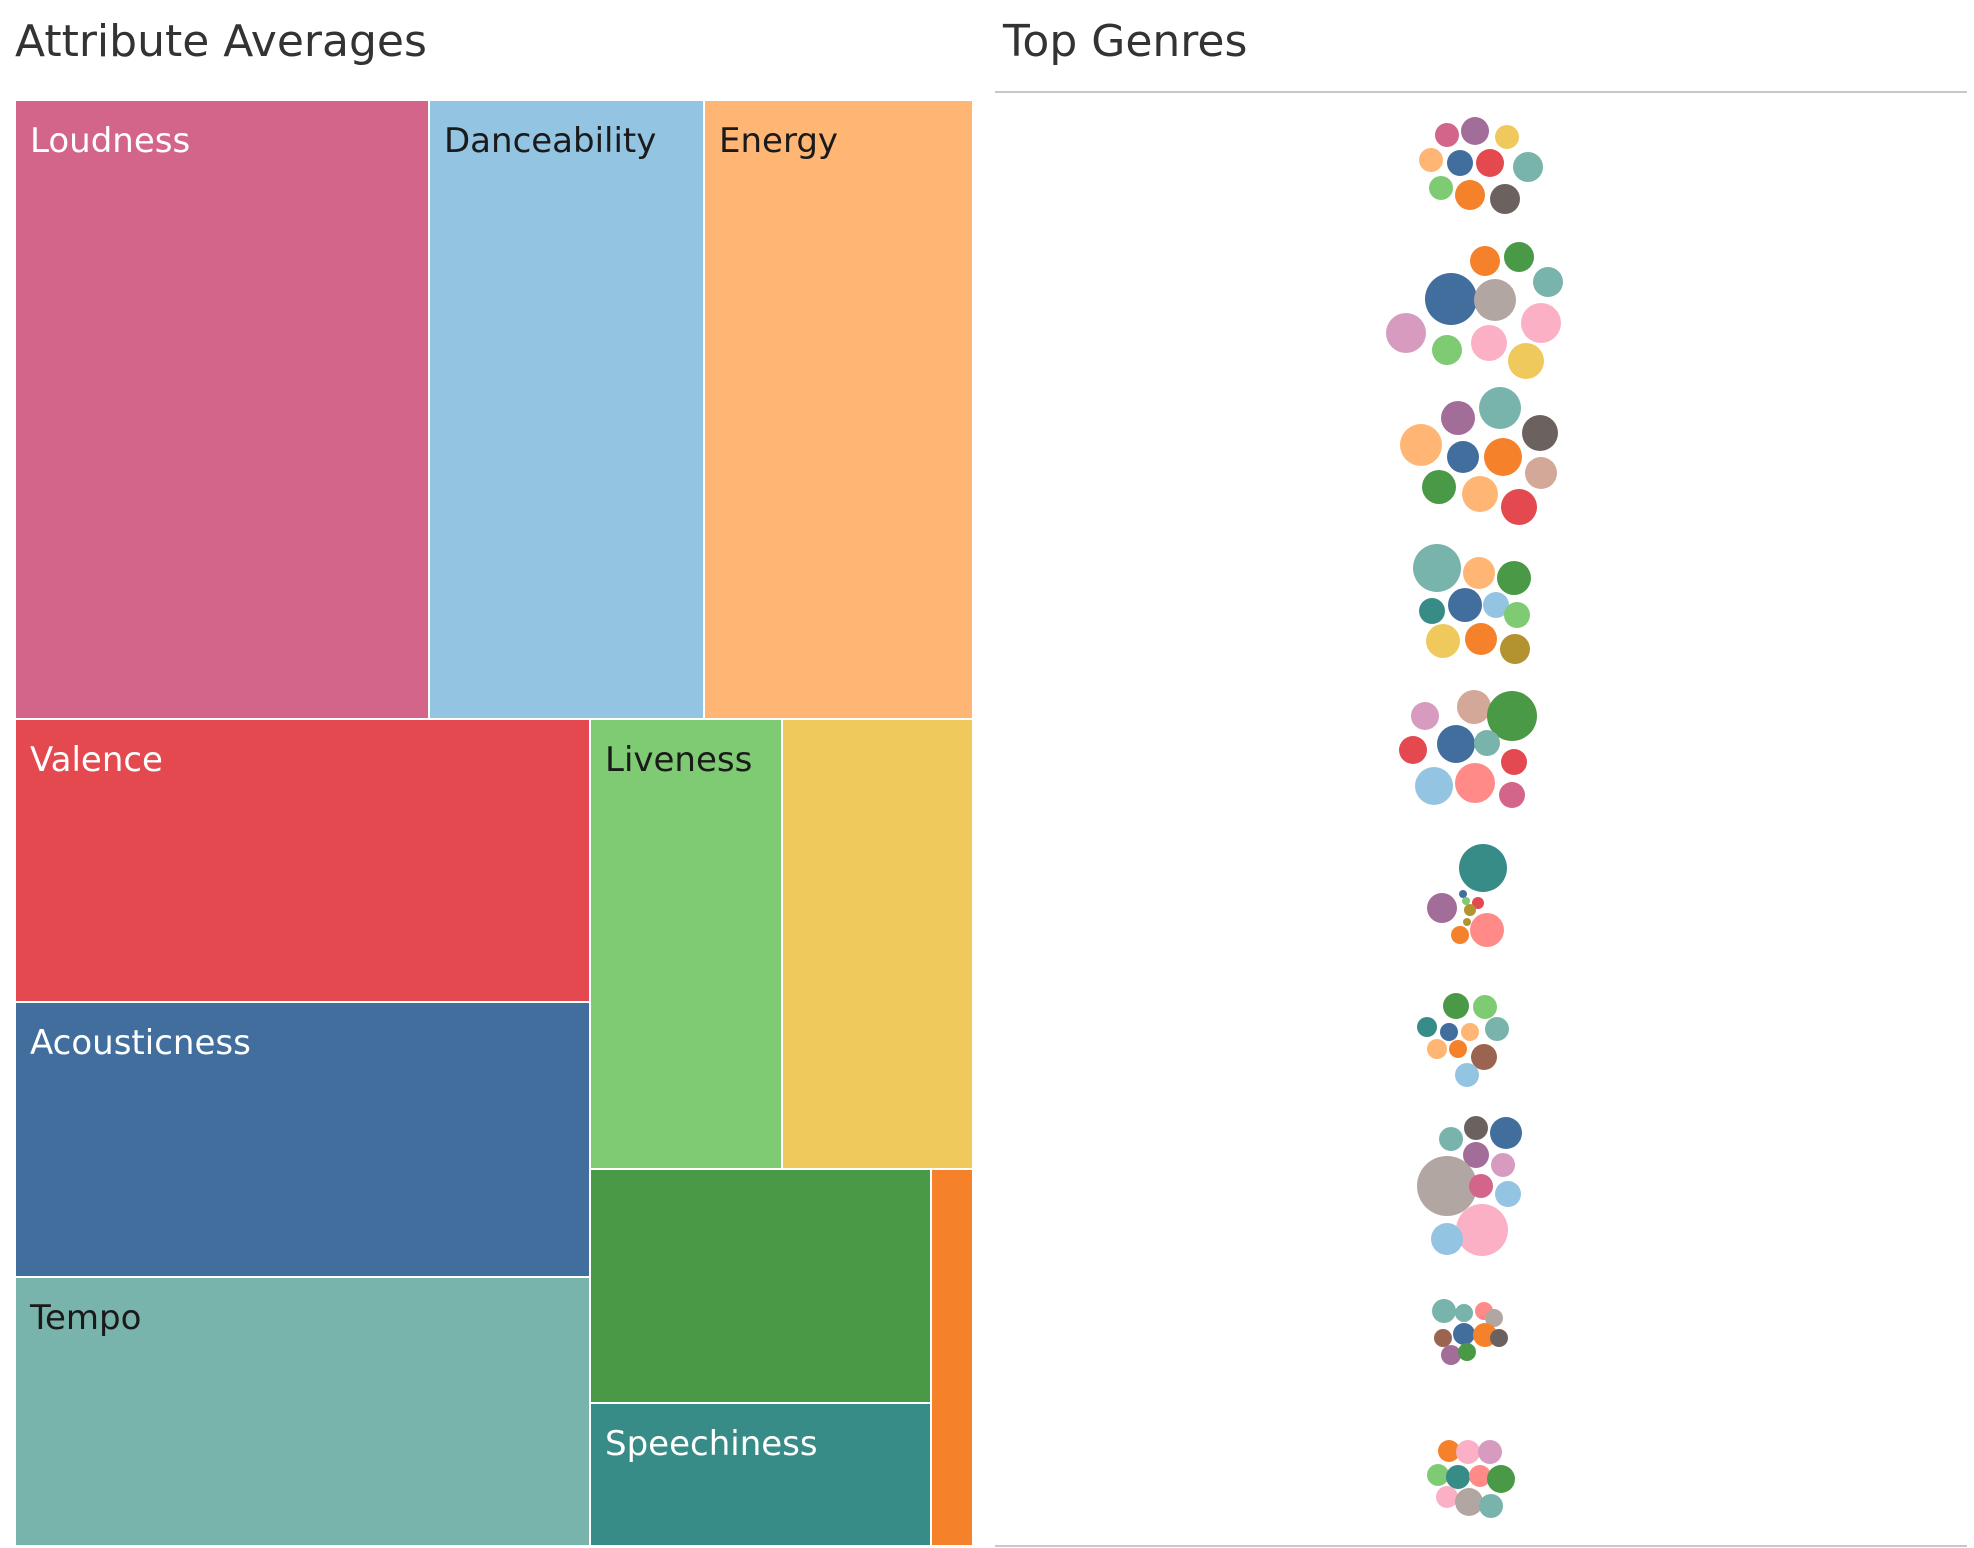  What do you see at coordinates (222, 409) in the screenshot?
I see `treemap-tile-loudness: Loudness` at bounding box center [222, 409].